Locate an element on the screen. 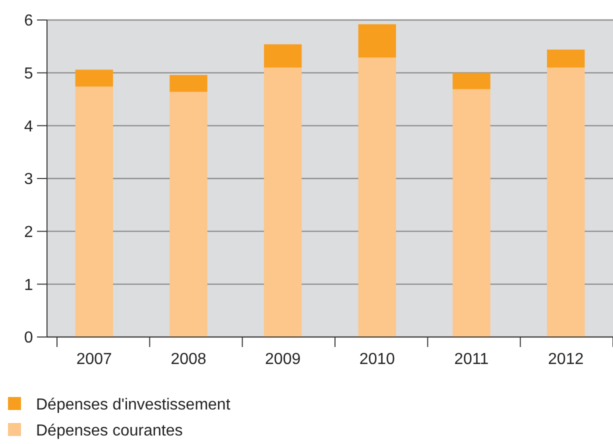 Image resolution: width=613 pixels, height=444 pixels. x-tick-label: 2011 is located at coordinates (471, 359).